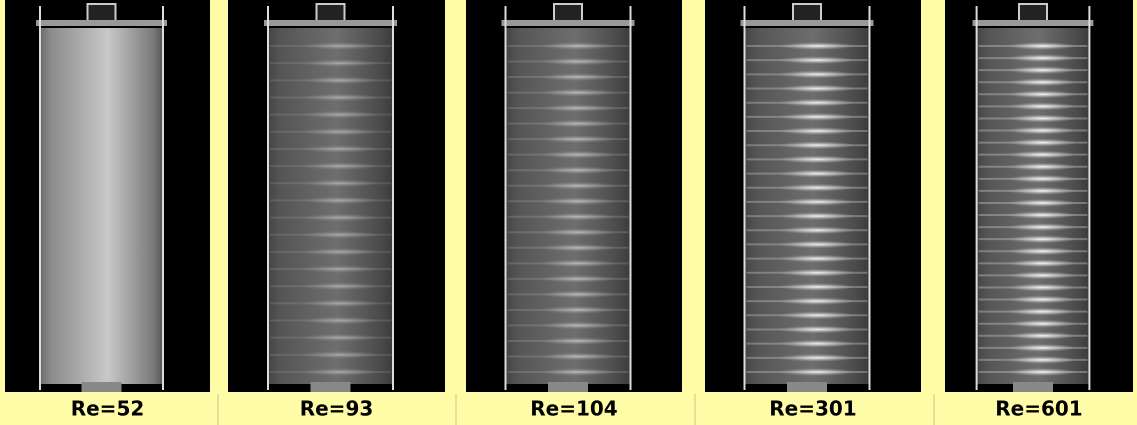 The image size is (1137, 425). Describe the element at coordinates (568, 409) in the screenshot. I see `label-strip` at that location.